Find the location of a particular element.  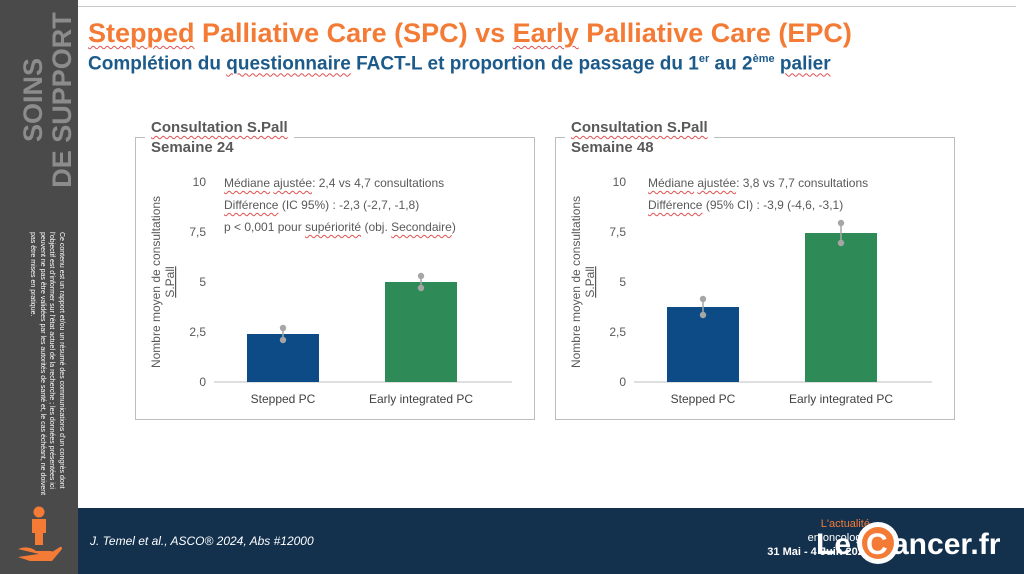

sidebar-title-line2: DE SUPPORT is located at coordinates (62, 100).